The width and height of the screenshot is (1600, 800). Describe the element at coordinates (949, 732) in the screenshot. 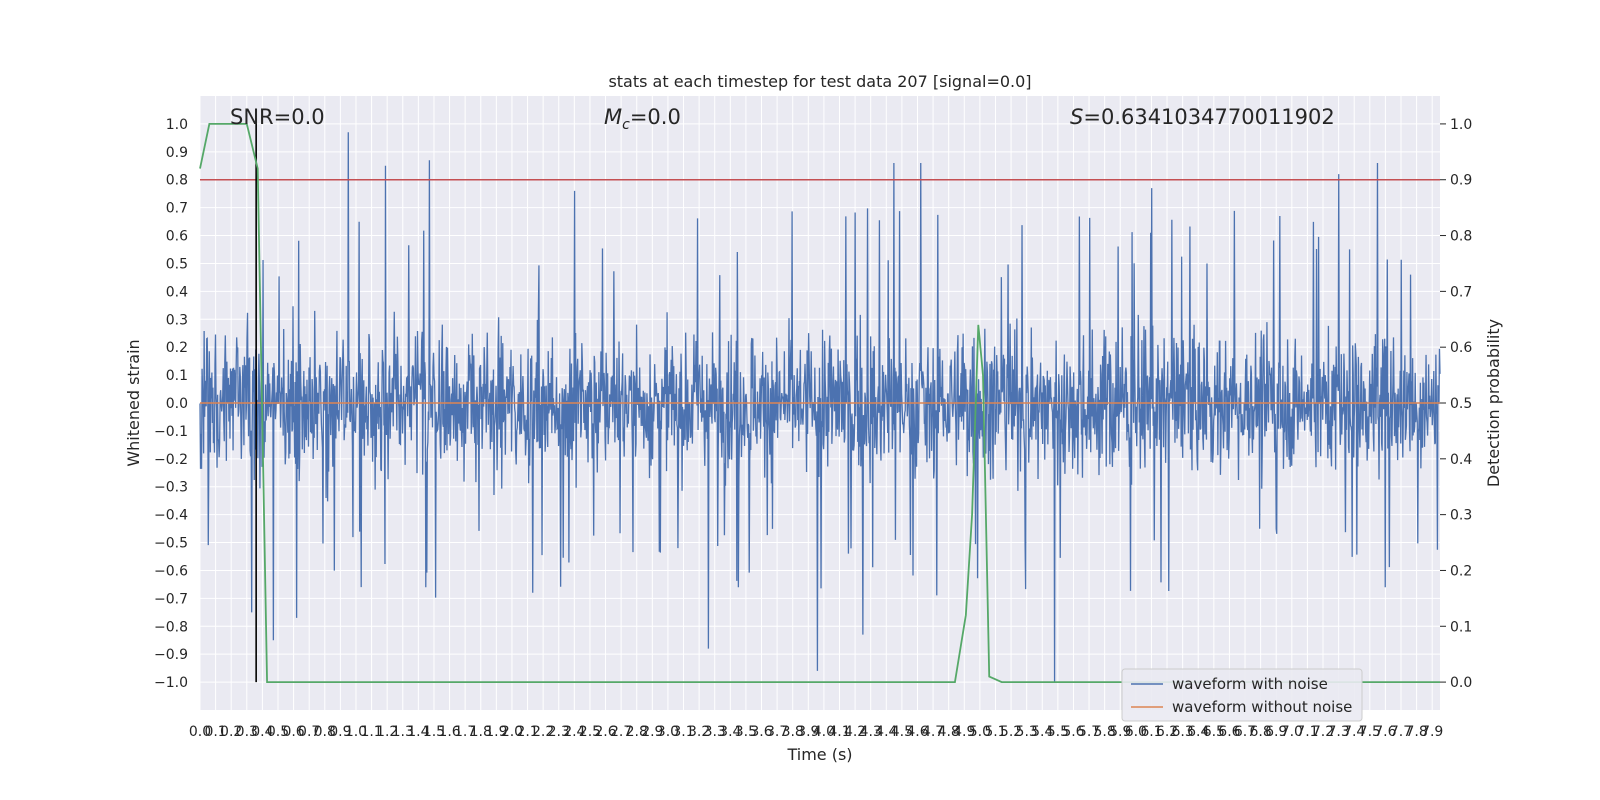

I see `x-tick-label: 4.8` at that location.